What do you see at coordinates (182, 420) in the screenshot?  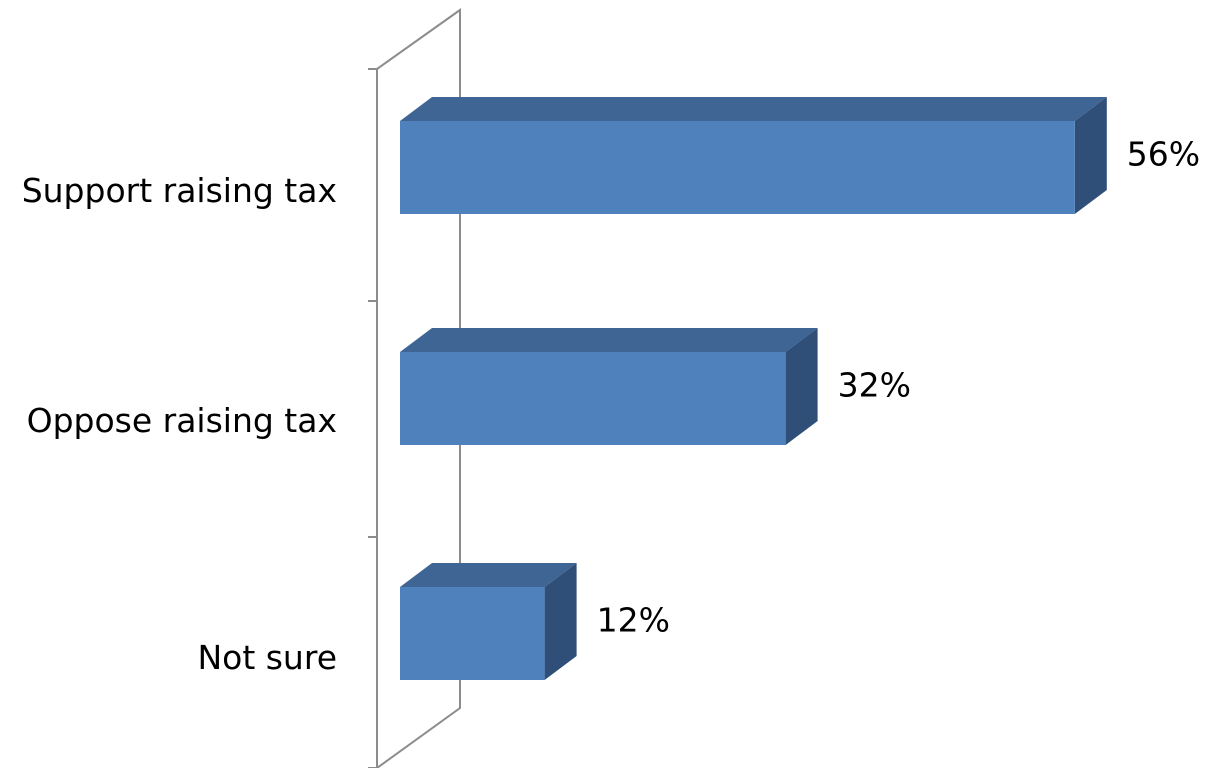 I see `category-label: Oppose raising tax` at bounding box center [182, 420].